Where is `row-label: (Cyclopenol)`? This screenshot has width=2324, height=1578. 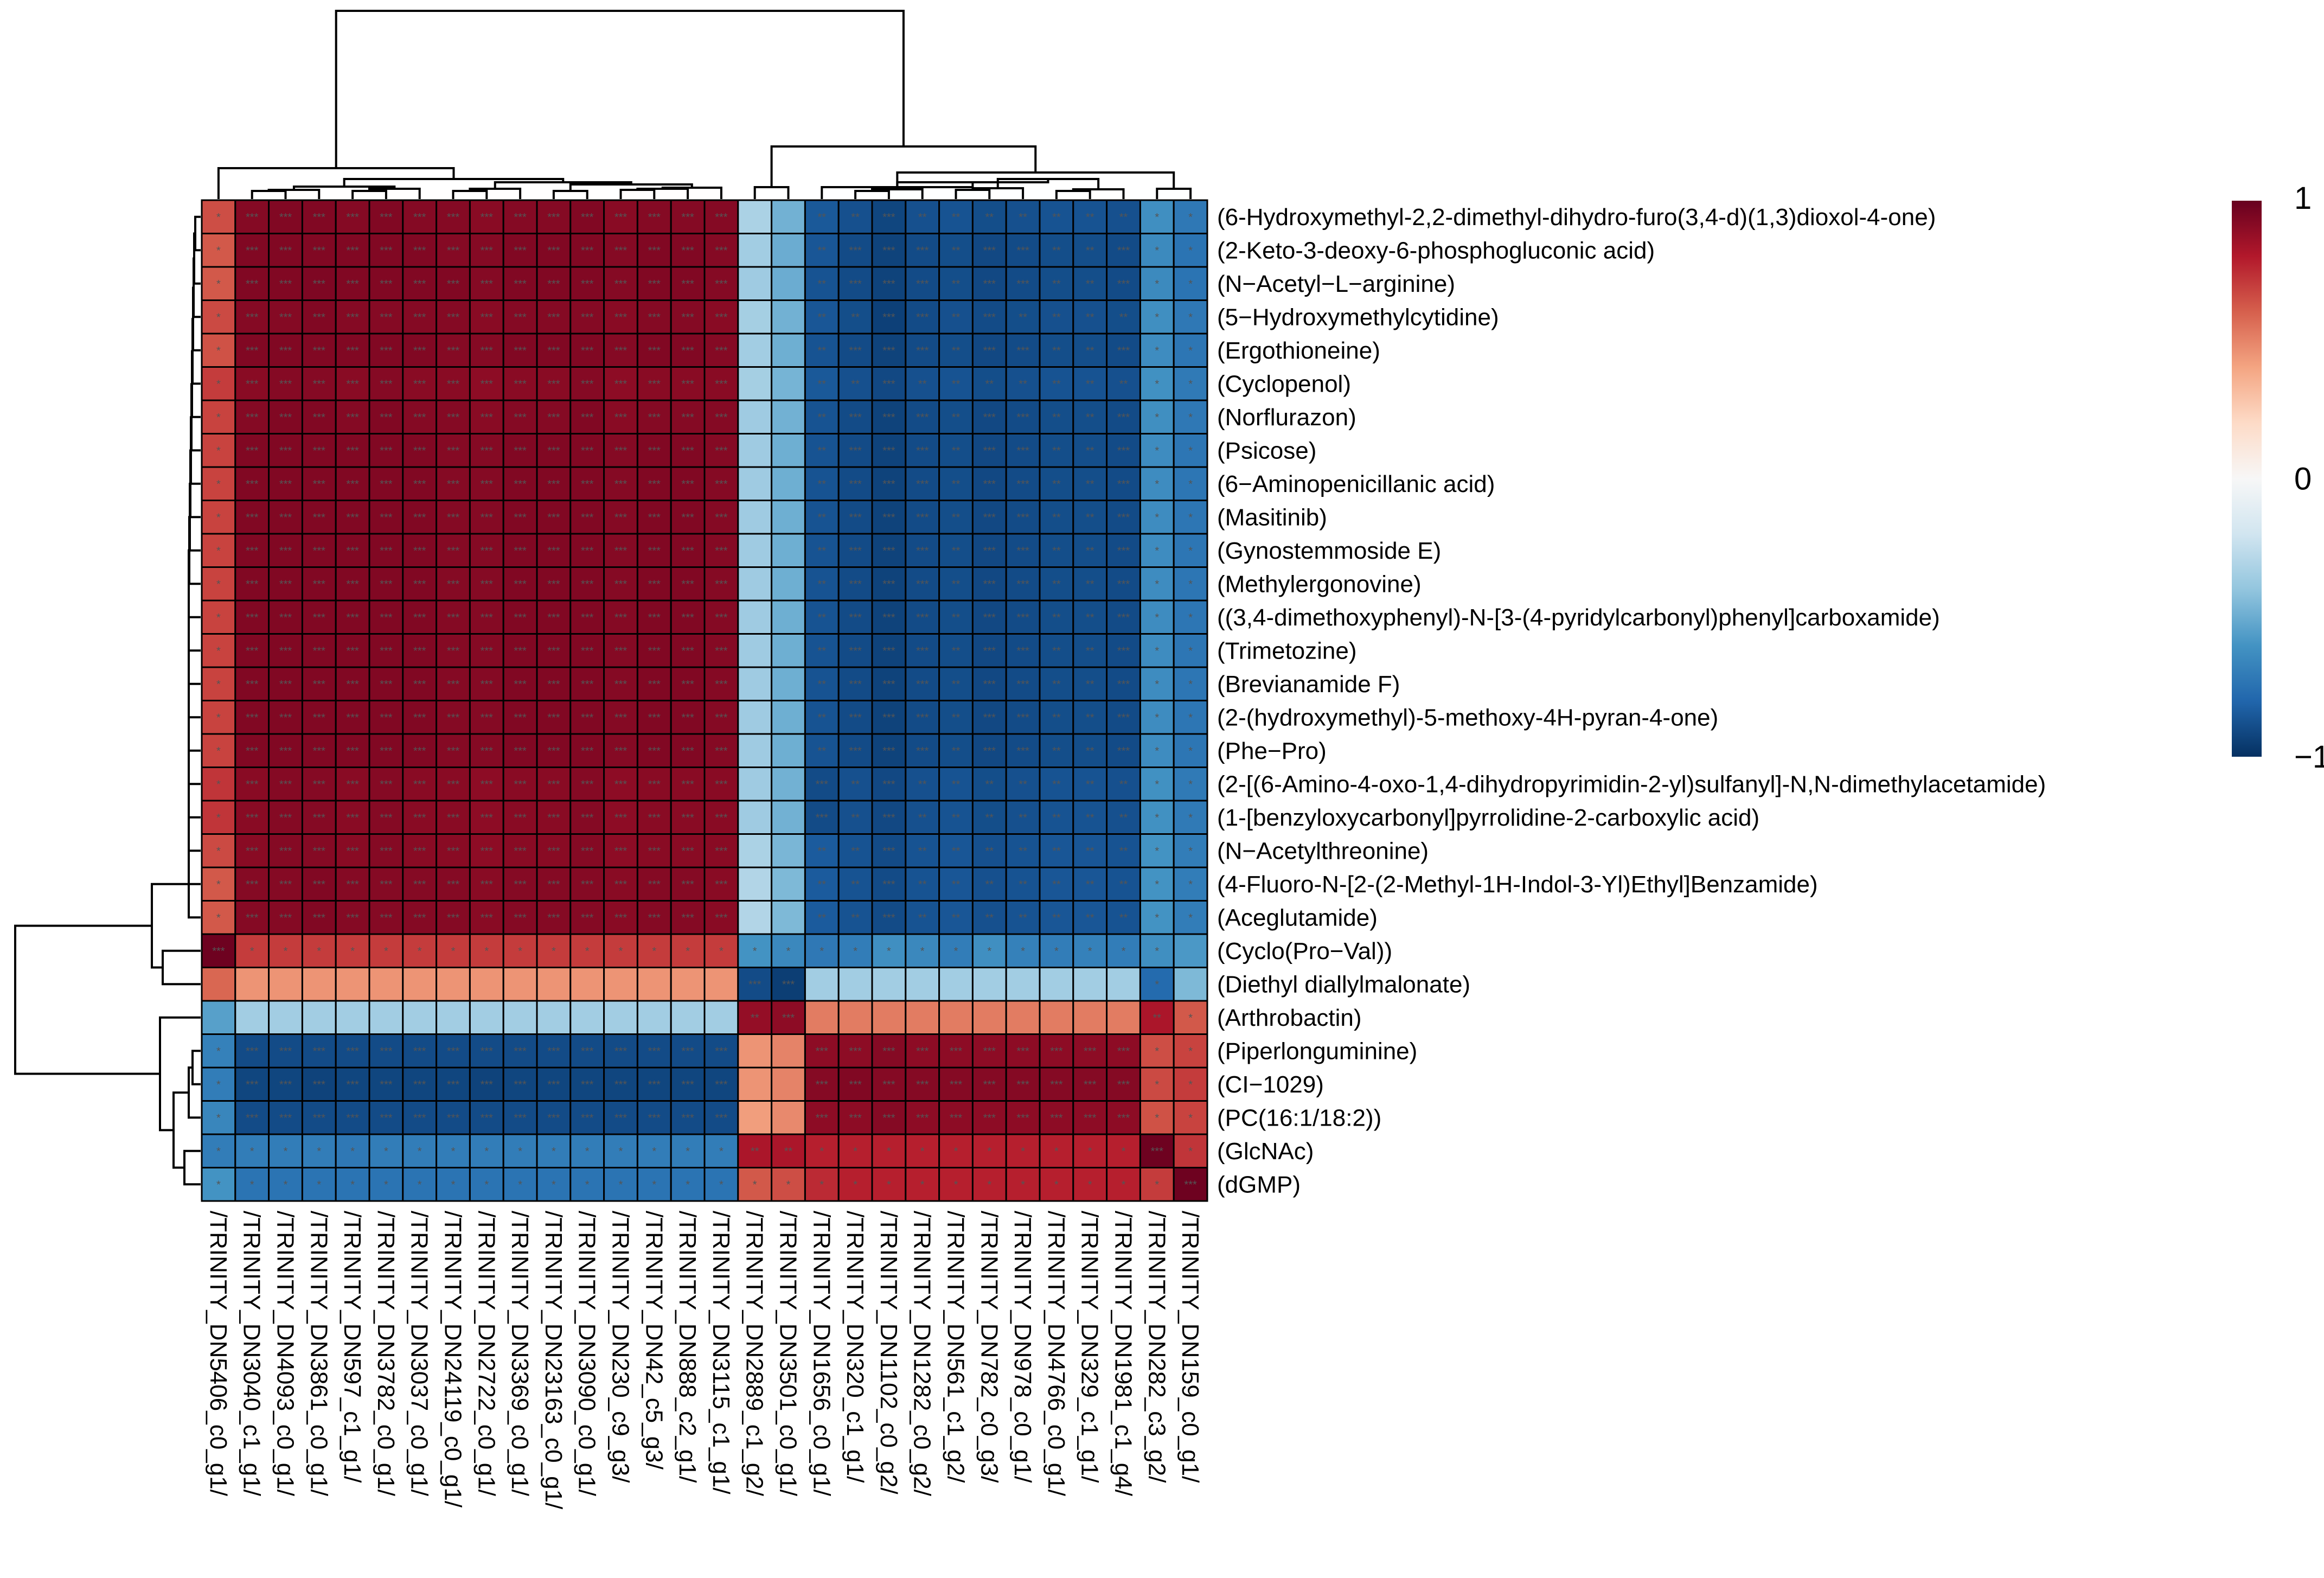 row-label: (Cyclopenol) is located at coordinates (1284, 383).